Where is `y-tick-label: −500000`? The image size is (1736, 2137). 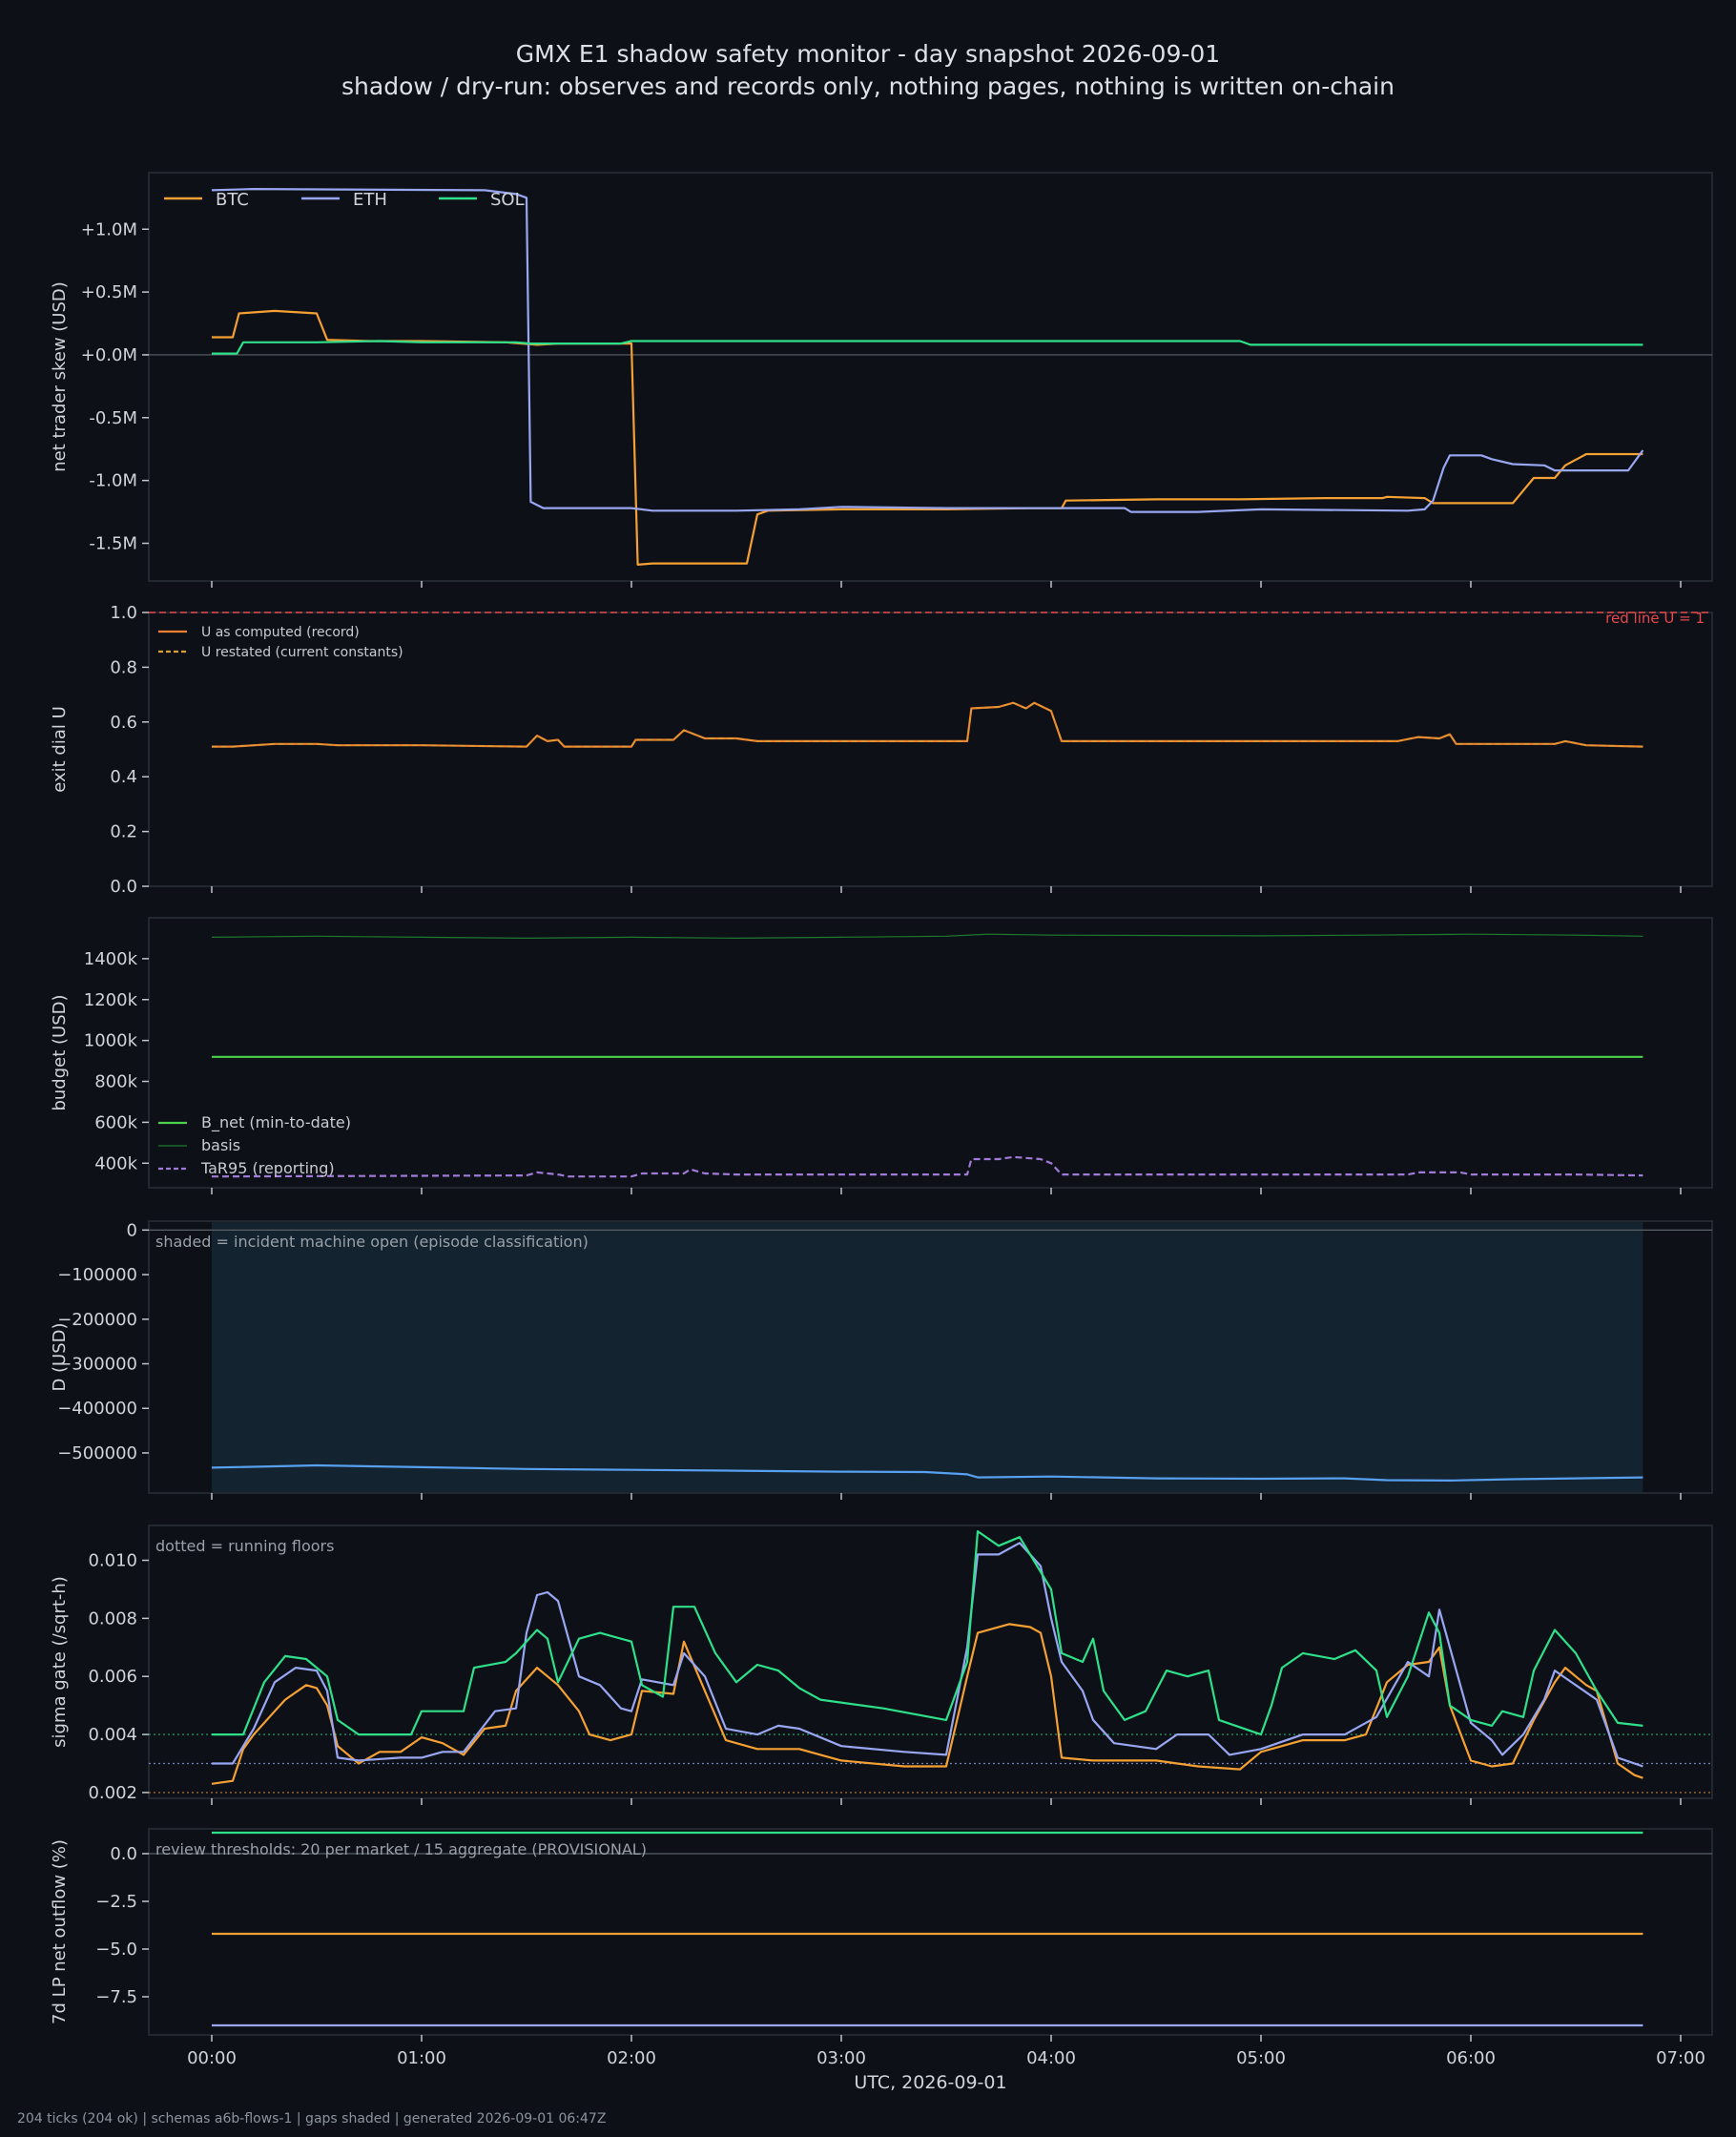 y-tick-label: −500000 is located at coordinates (97, 1453).